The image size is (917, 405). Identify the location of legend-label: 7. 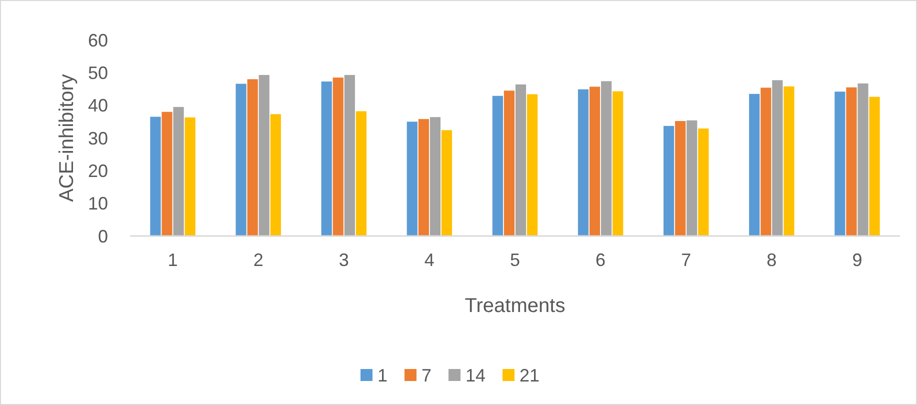
(427, 375).